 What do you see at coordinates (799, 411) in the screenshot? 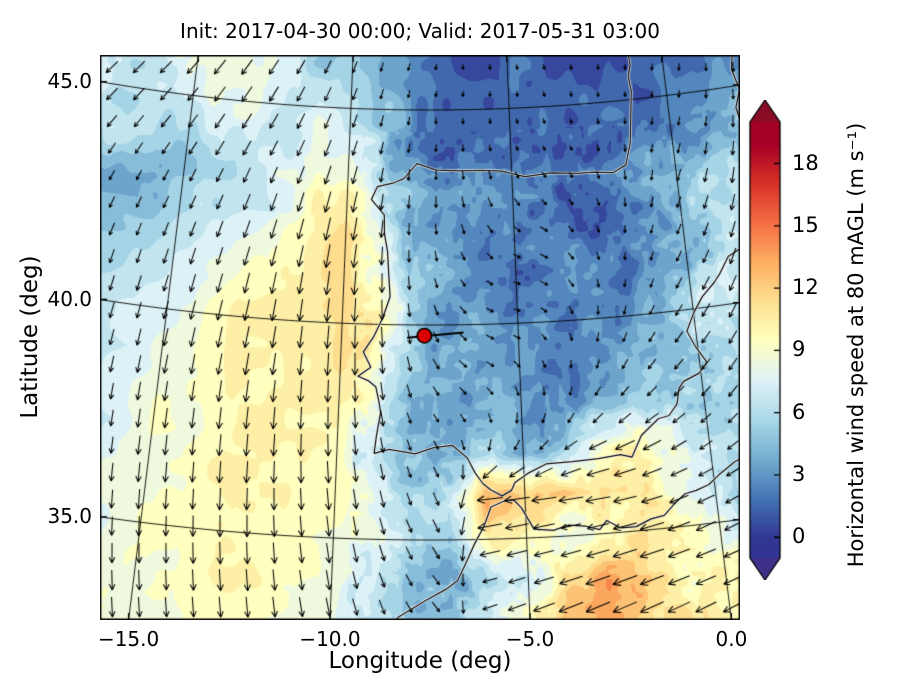
I see `colorbar-tick-label: 6` at bounding box center [799, 411].